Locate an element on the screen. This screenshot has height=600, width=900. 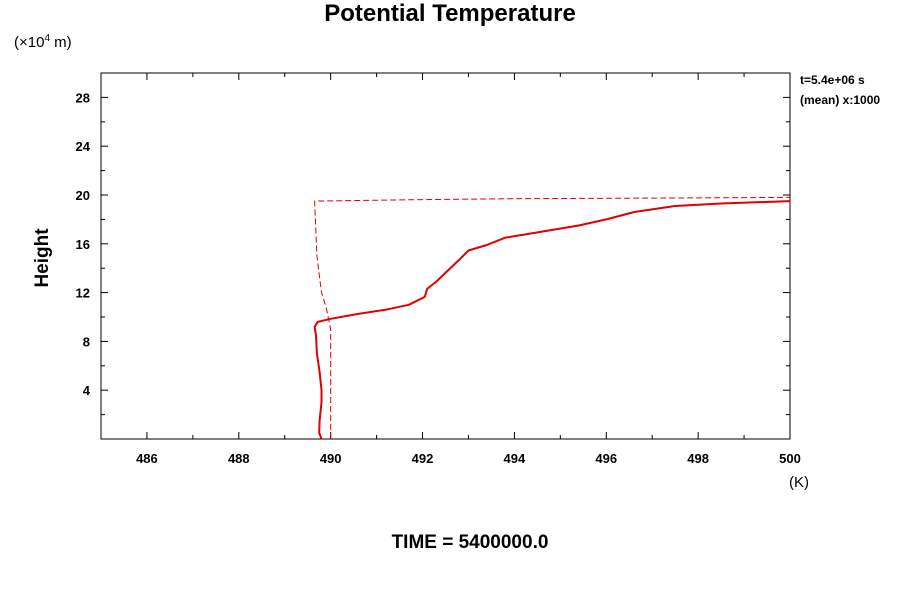
x-tick-label: 498 is located at coordinates (698, 458).